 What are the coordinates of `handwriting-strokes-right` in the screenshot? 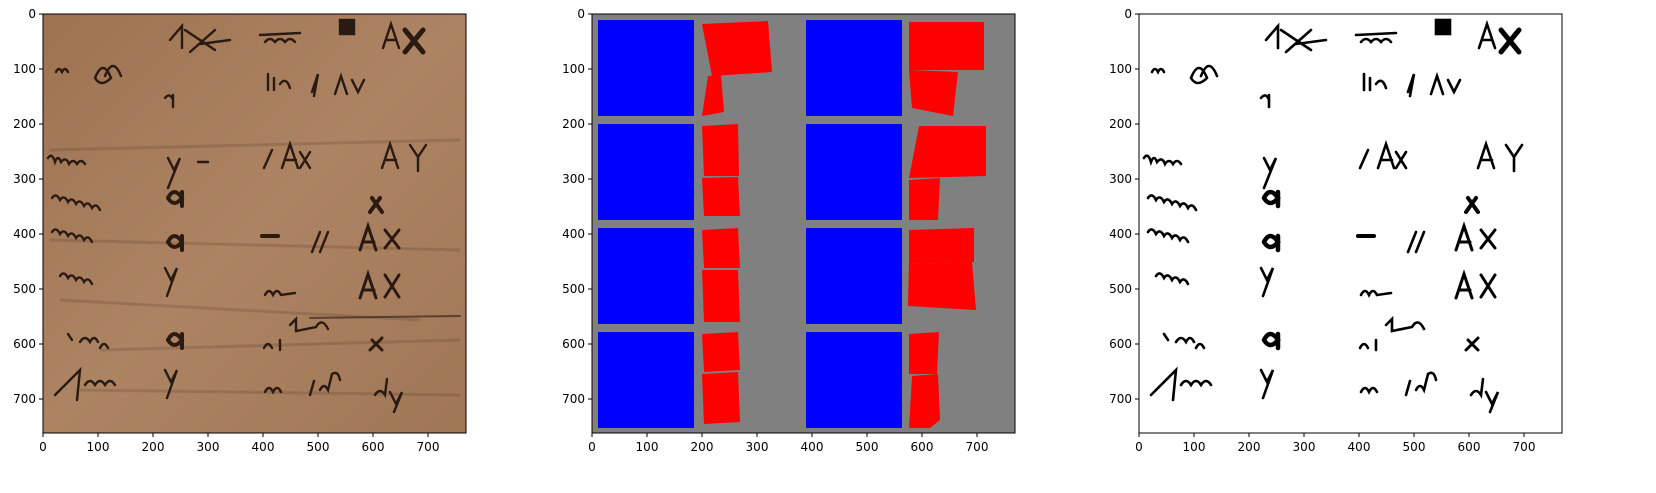 It's located at (359, 216).